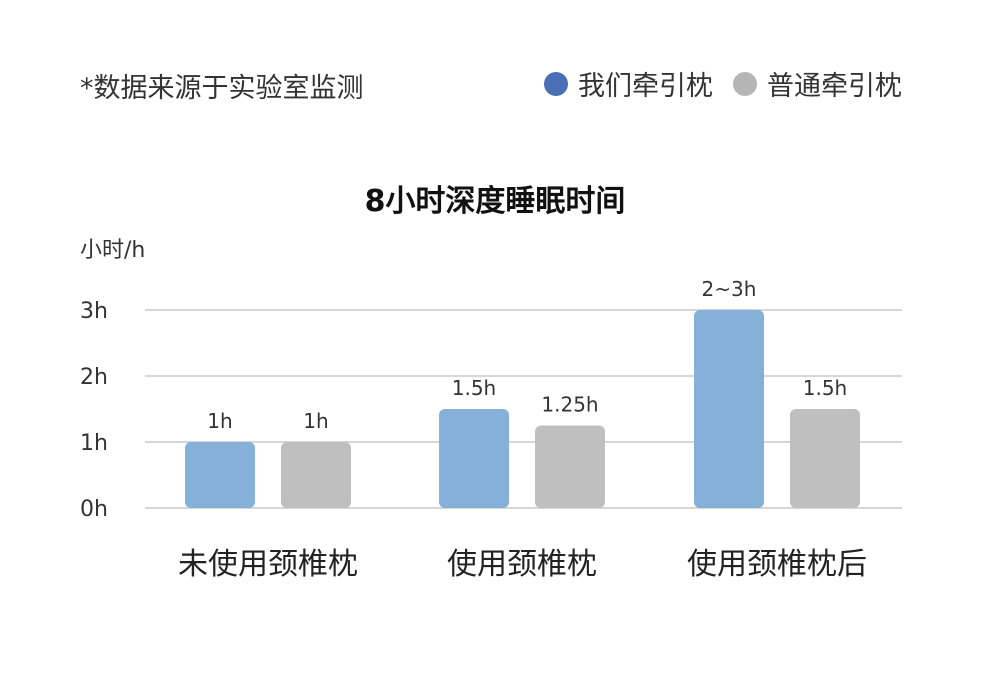 This screenshot has width=990, height=698. Describe the element at coordinates (645, 86) in the screenshot. I see `legend-label-ours: 我们牵引枕` at that location.